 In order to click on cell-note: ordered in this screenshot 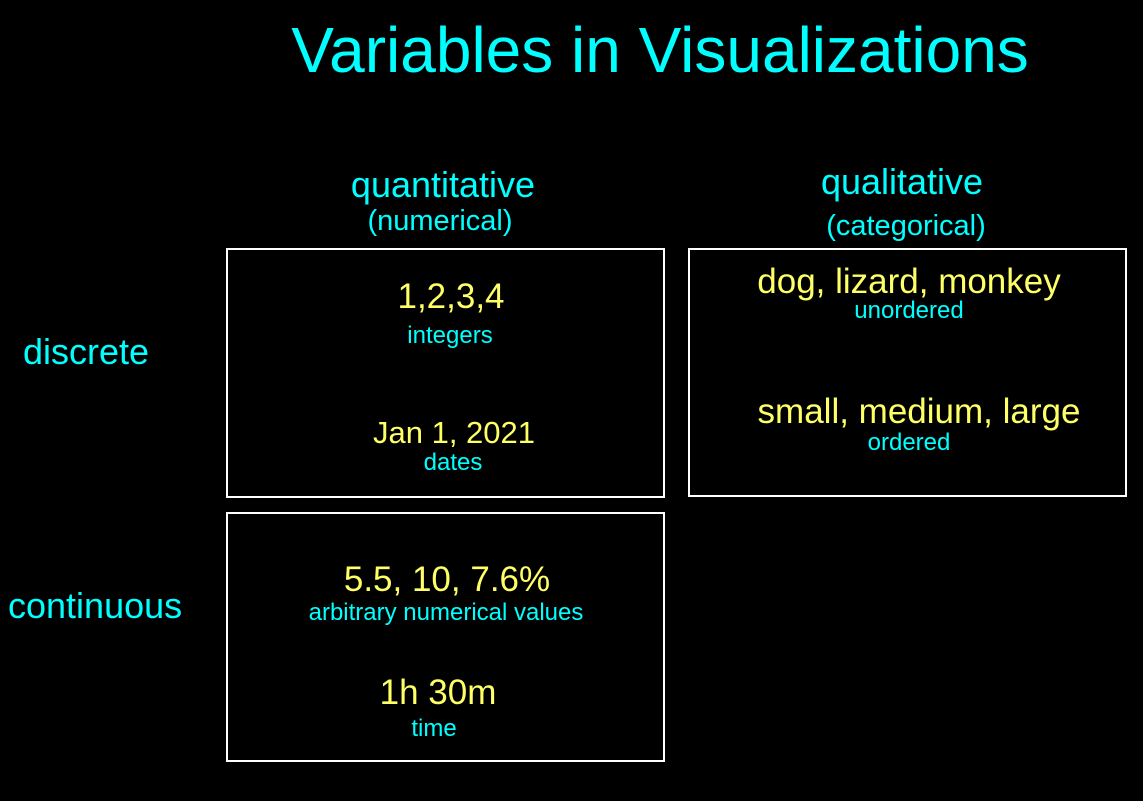, I will do `click(909, 442)`.